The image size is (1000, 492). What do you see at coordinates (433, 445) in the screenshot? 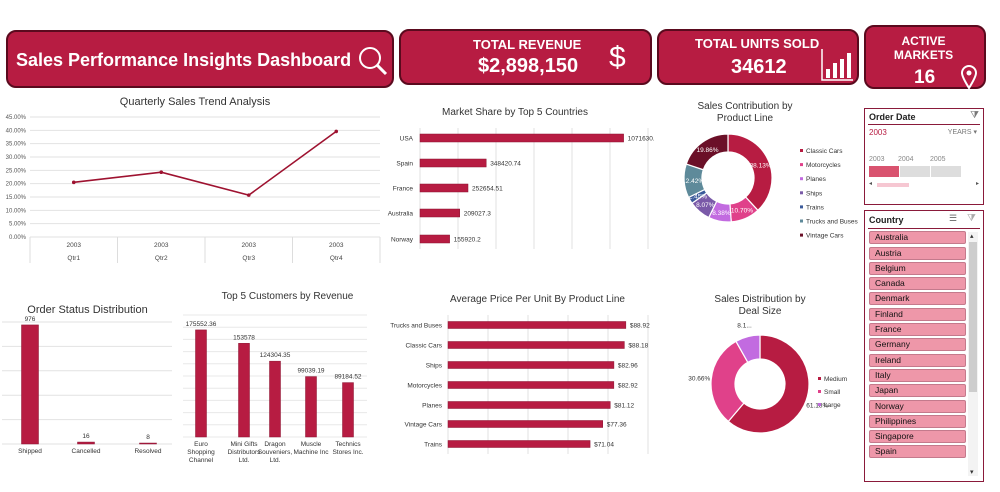
I see `category-label: Trains` at bounding box center [433, 445].